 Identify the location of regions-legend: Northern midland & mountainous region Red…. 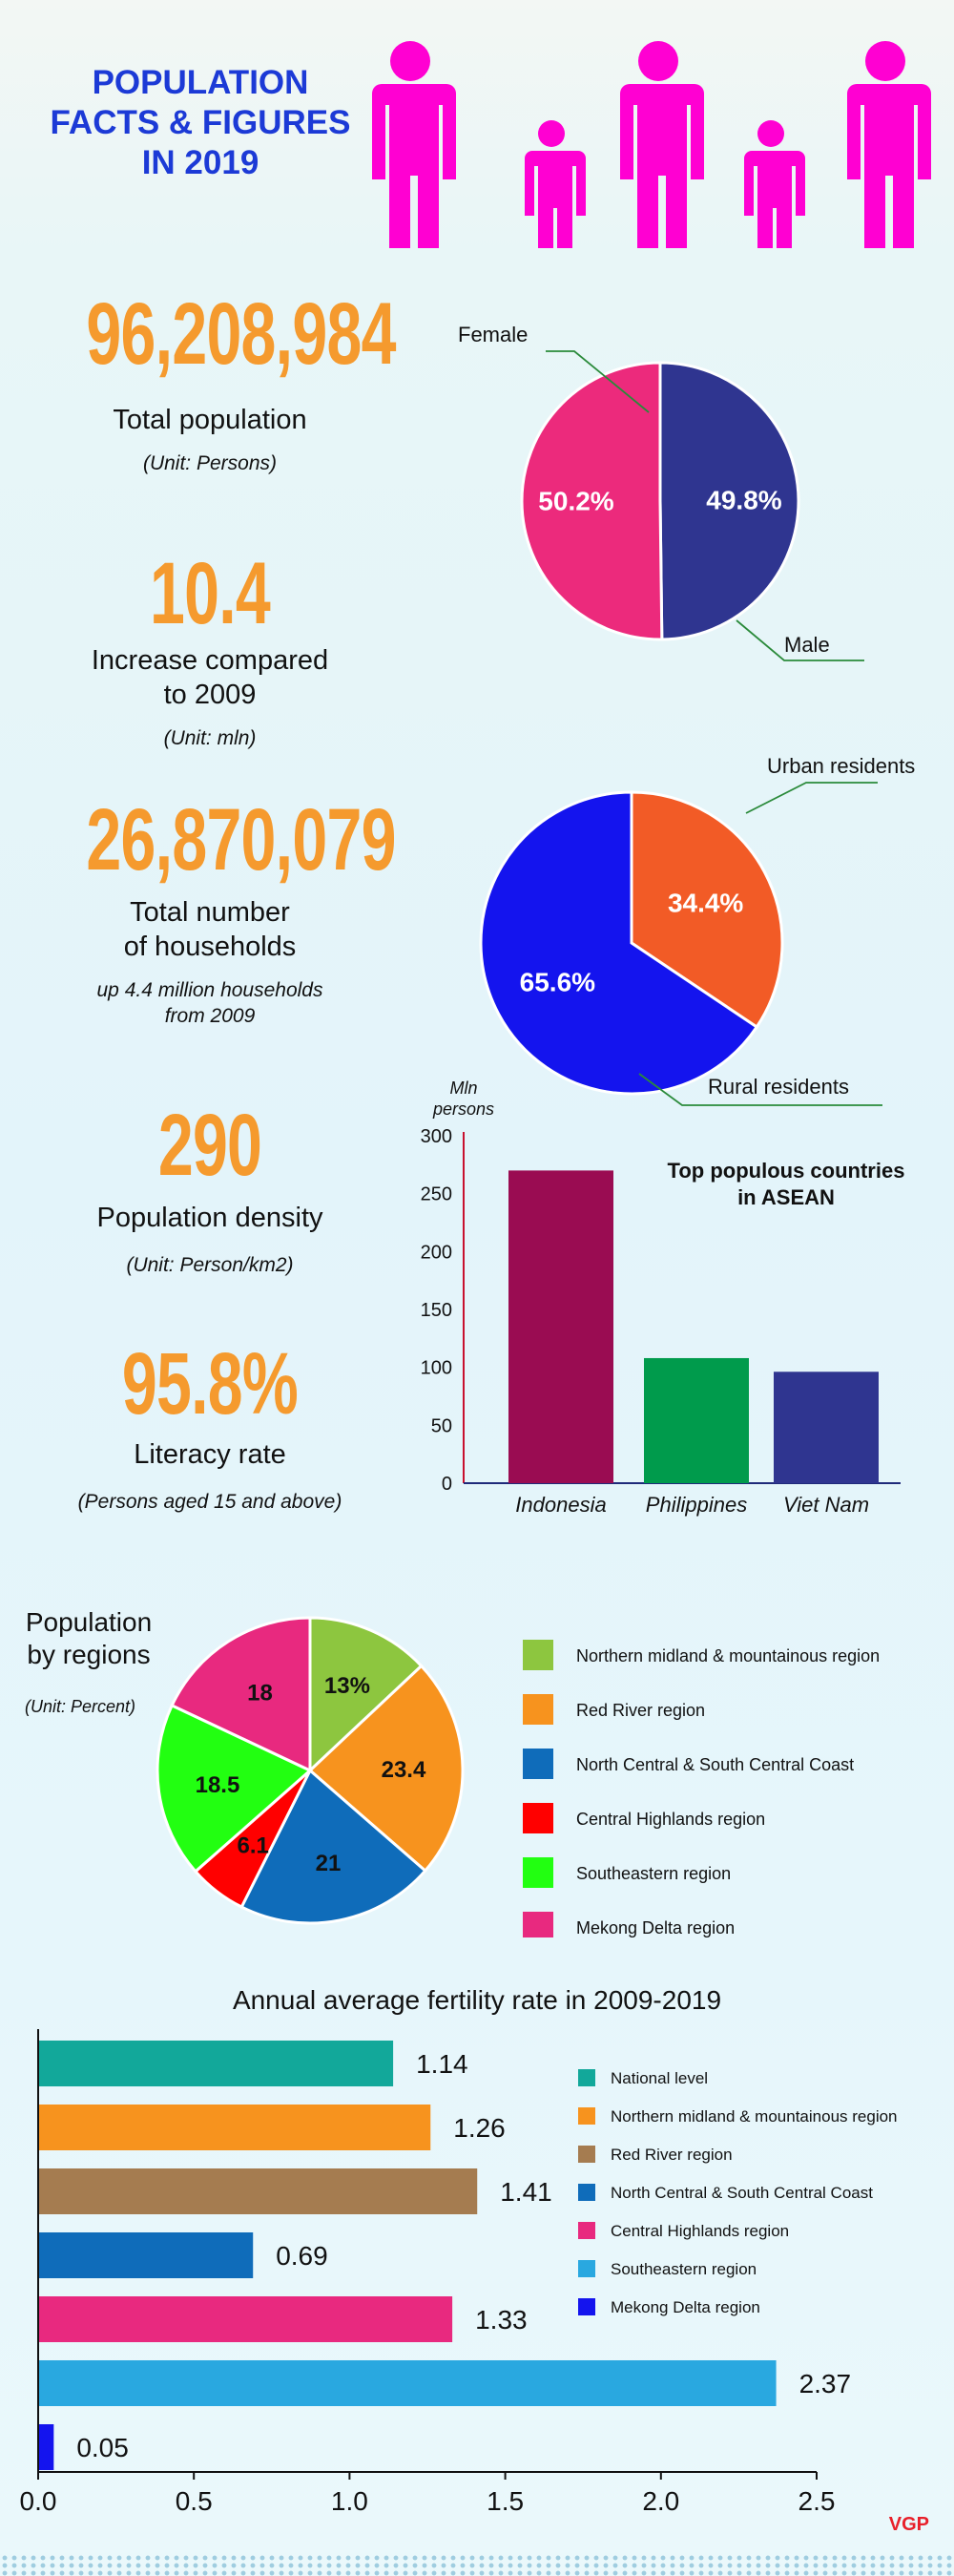
(701, 1788).